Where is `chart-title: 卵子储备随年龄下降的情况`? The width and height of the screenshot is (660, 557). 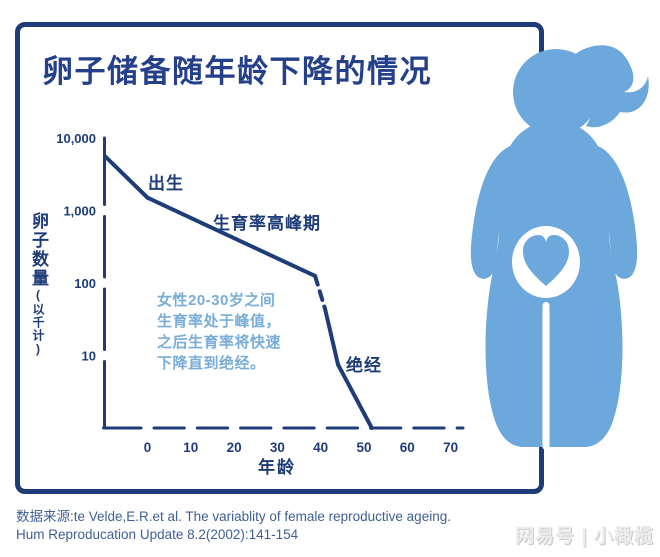
chart-title: 卵子储备随年龄下降的情况 is located at coordinates (237, 71).